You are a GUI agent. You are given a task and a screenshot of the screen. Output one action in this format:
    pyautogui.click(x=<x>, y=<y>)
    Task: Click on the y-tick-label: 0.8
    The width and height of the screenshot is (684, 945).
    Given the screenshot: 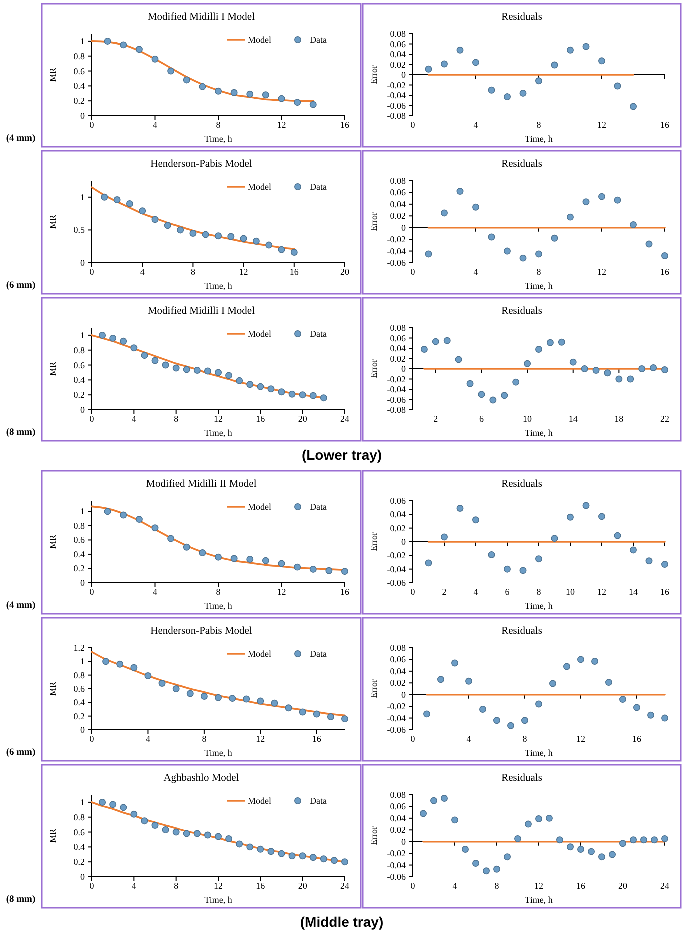 What is the action you would take?
    pyautogui.click(x=80, y=675)
    